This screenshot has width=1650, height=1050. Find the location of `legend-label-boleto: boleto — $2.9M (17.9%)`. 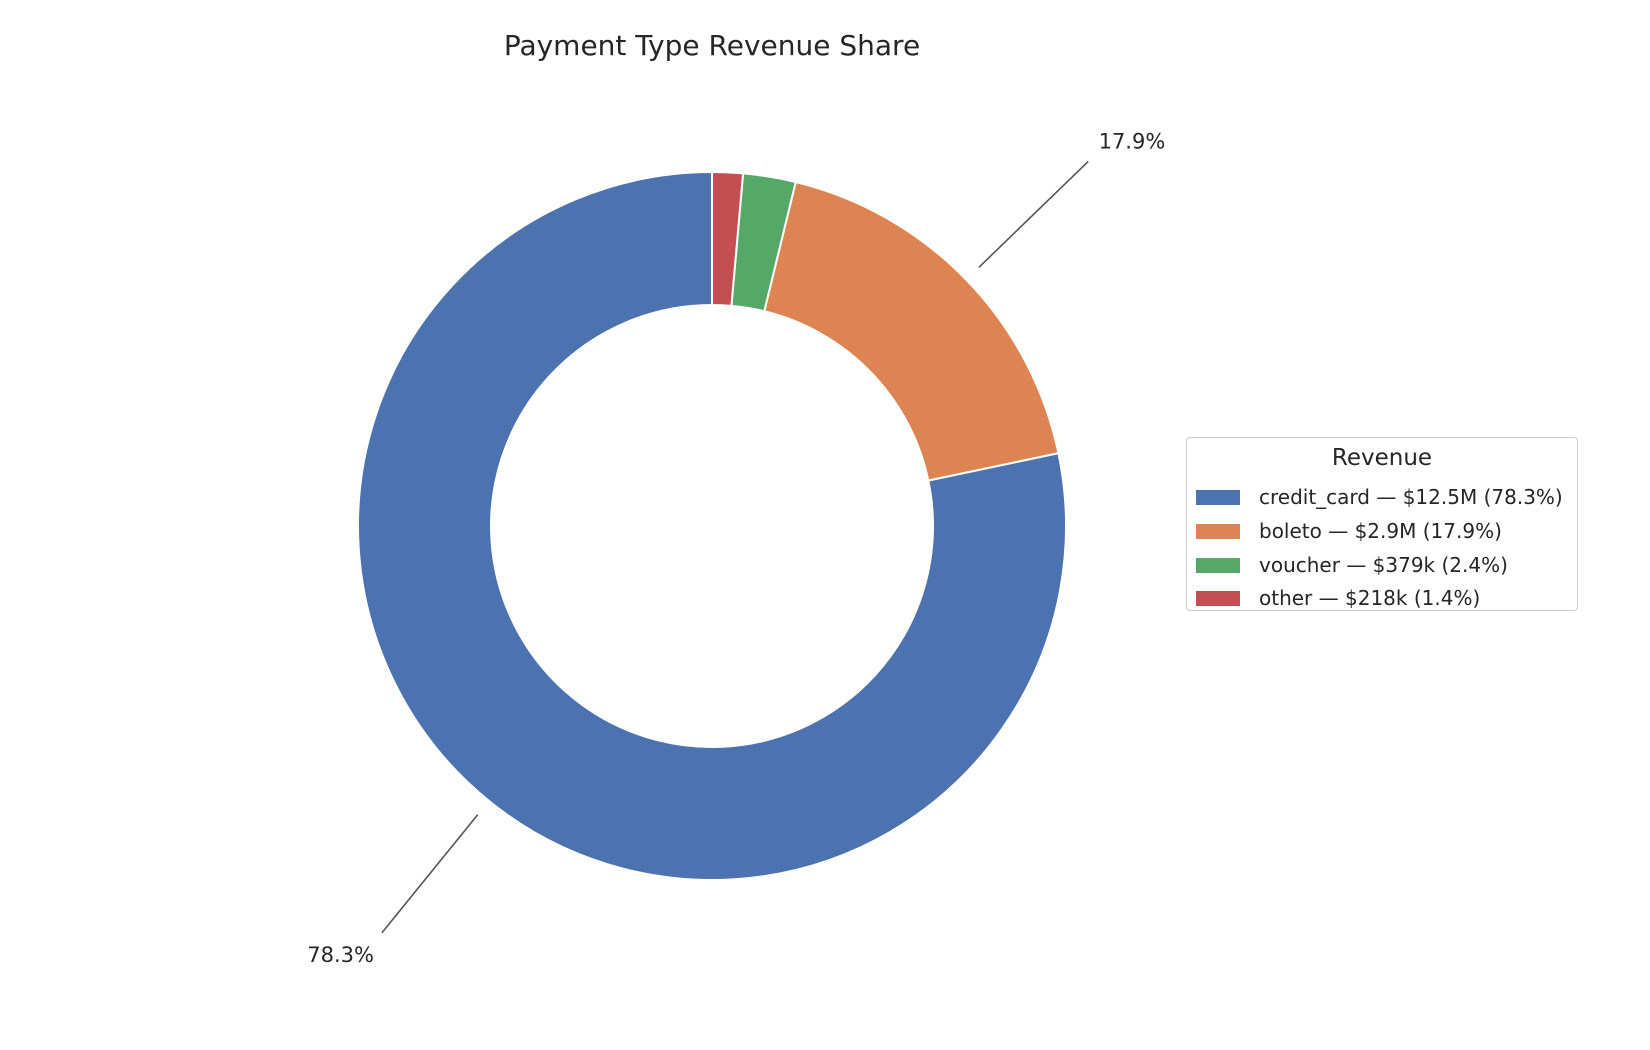

legend-label-boleto: boleto — $2.9M (17.9%) is located at coordinates (1380, 531).